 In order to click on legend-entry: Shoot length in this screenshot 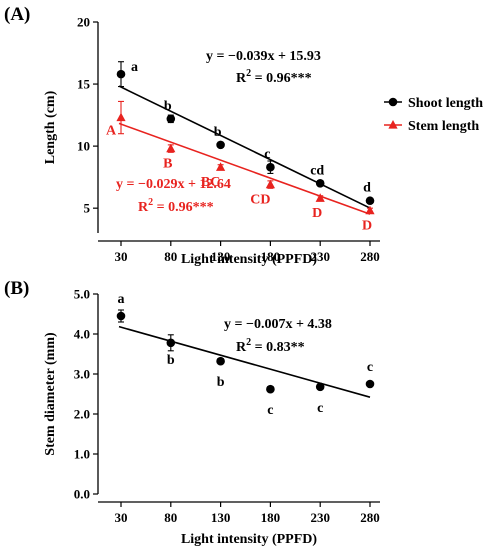, I will do `click(433, 103)`.